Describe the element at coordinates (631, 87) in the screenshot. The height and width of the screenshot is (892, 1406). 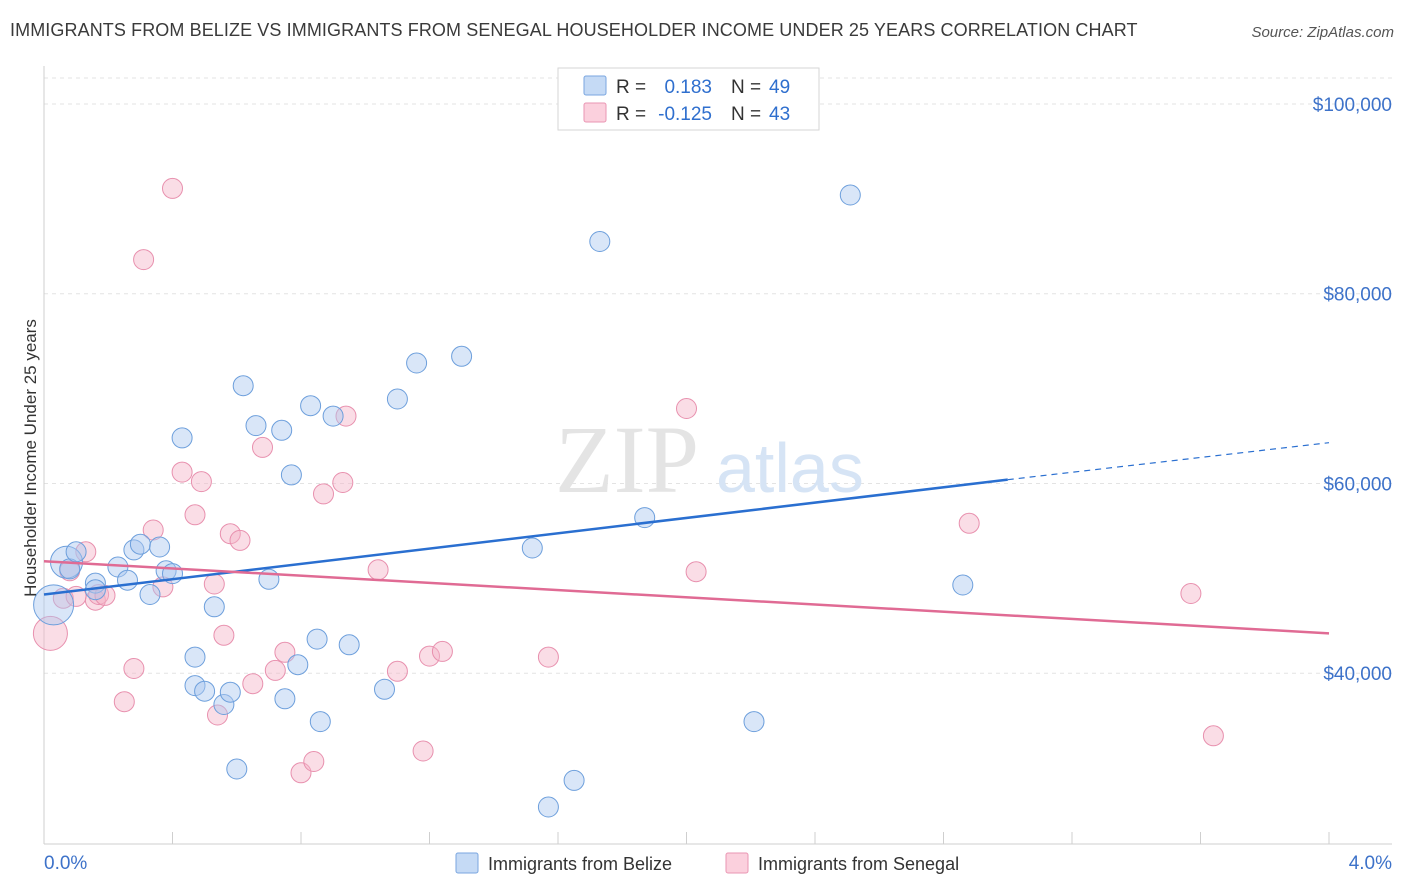
I see `legend-r-label-belize: R =` at that location.